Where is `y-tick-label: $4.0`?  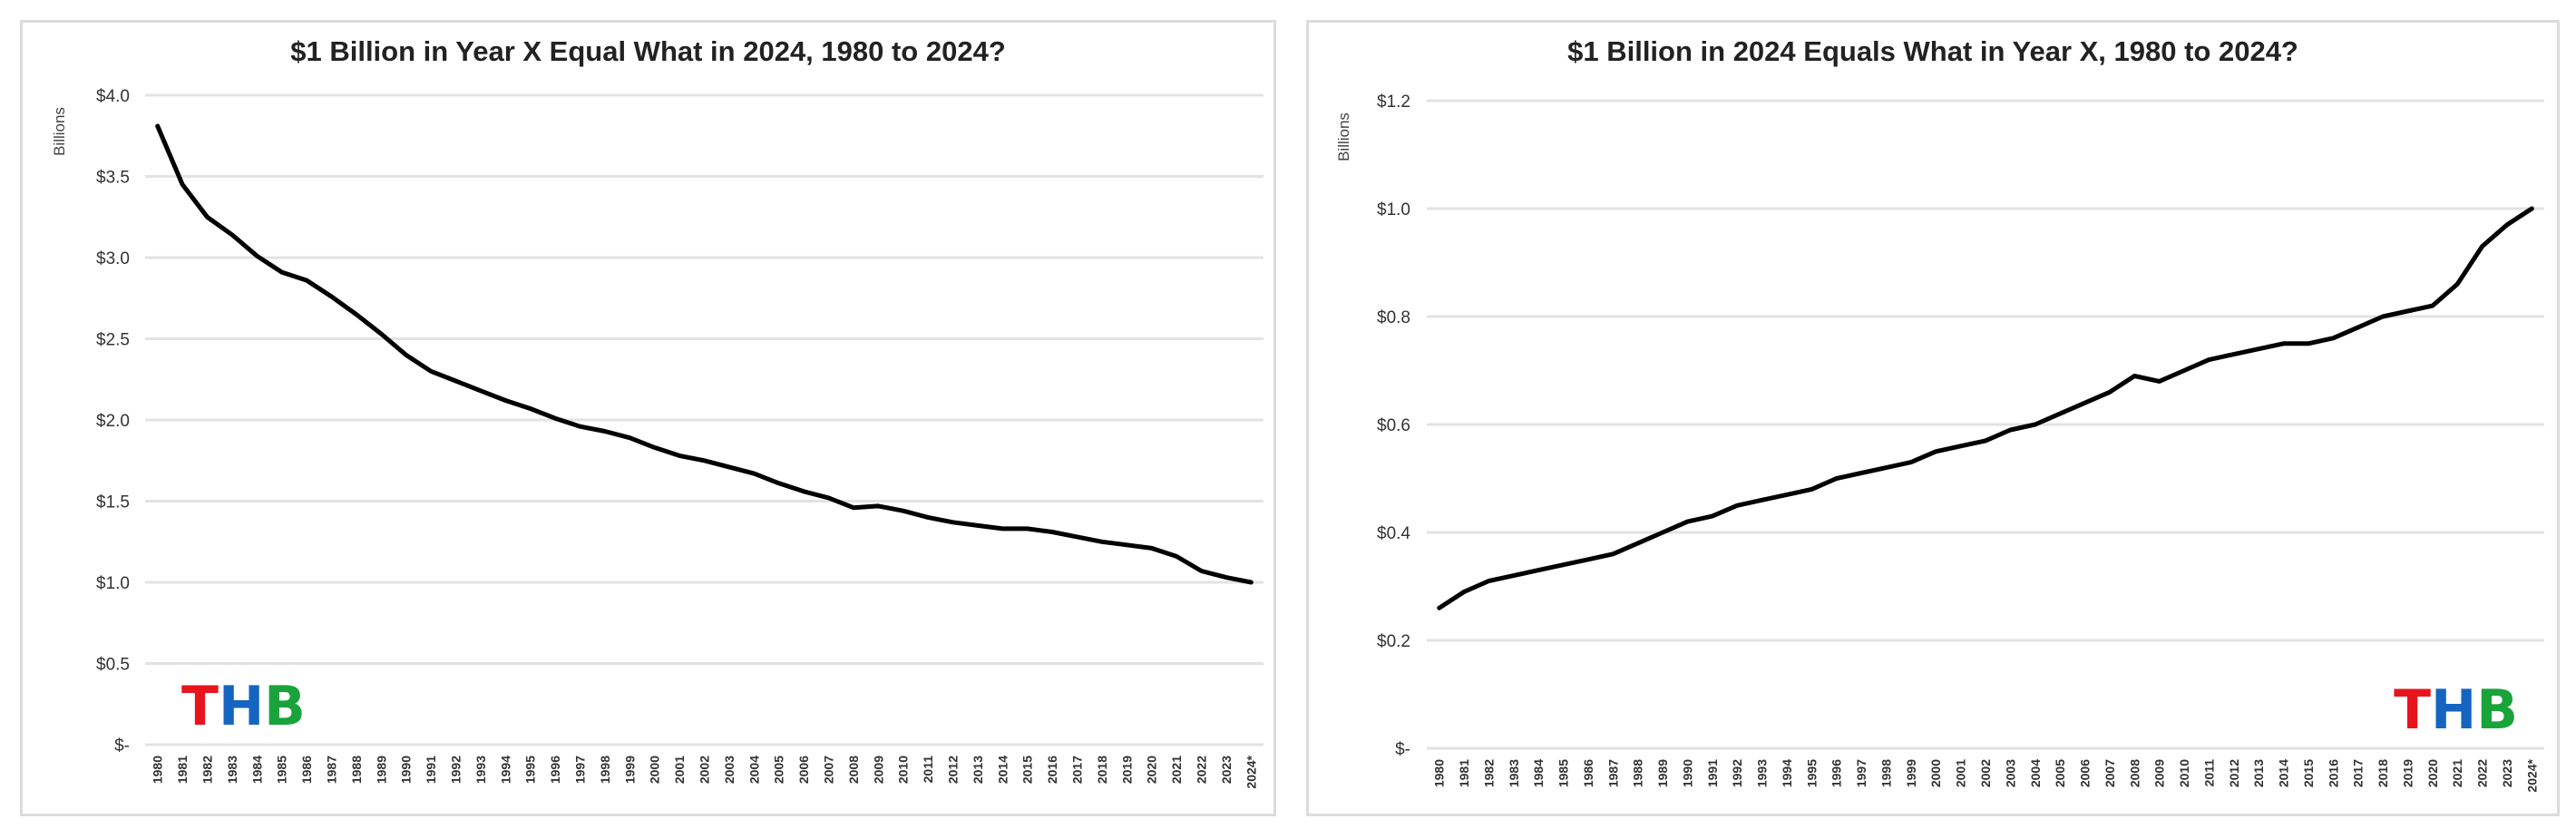 y-tick-label: $4.0 is located at coordinates (113, 96).